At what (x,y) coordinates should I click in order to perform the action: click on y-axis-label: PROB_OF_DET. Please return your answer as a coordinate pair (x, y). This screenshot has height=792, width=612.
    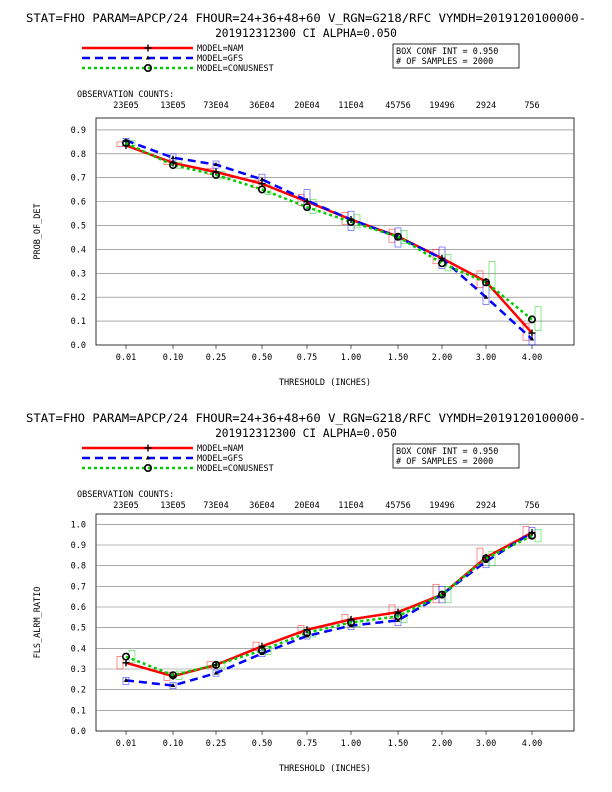
    Looking at the image, I should click on (38, 231).